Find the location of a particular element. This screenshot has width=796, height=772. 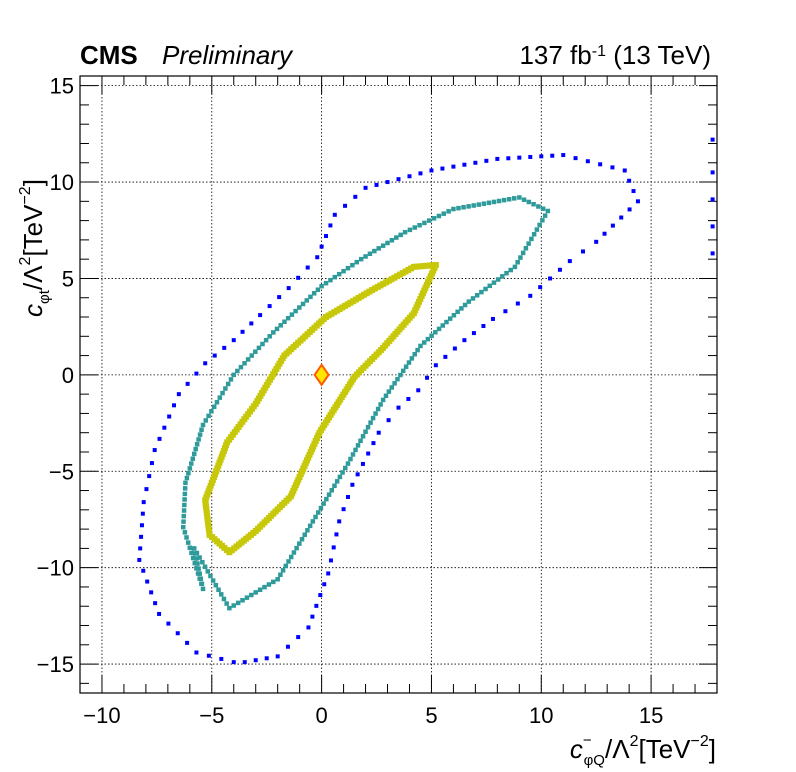

experiment-label: CMS is located at coordinates (109, 55).